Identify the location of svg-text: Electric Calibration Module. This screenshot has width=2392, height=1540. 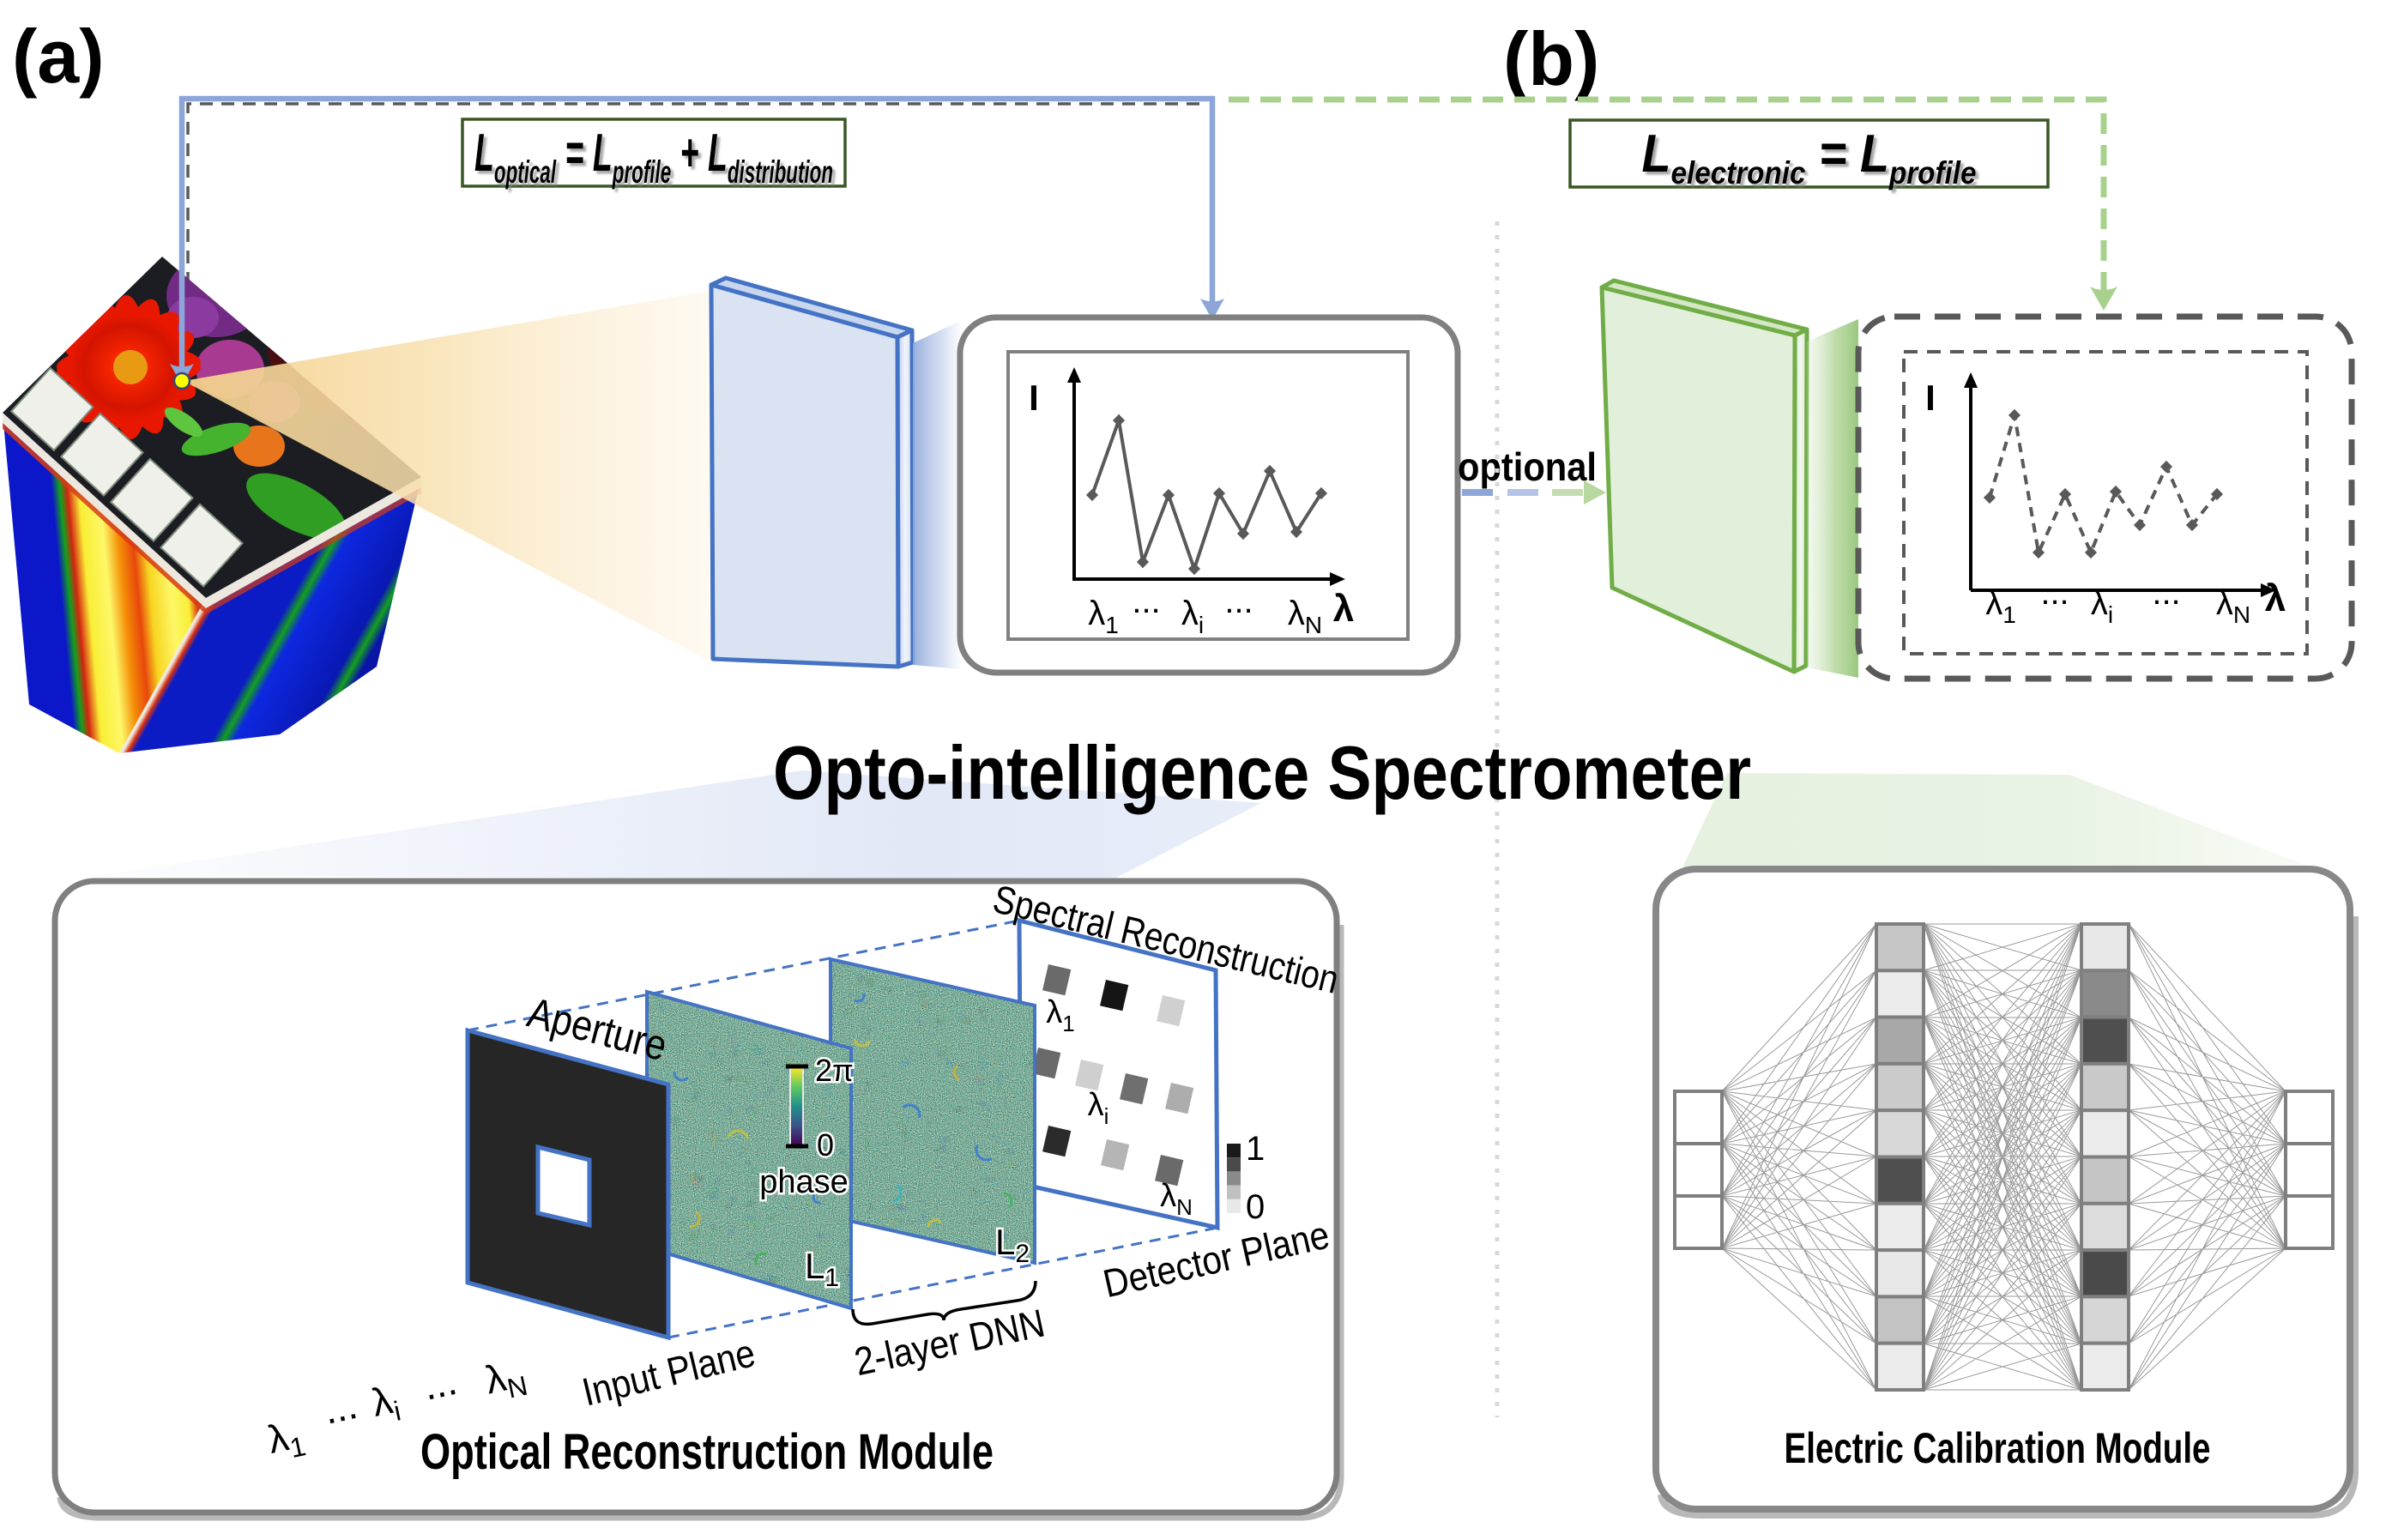
(1998, 1448).